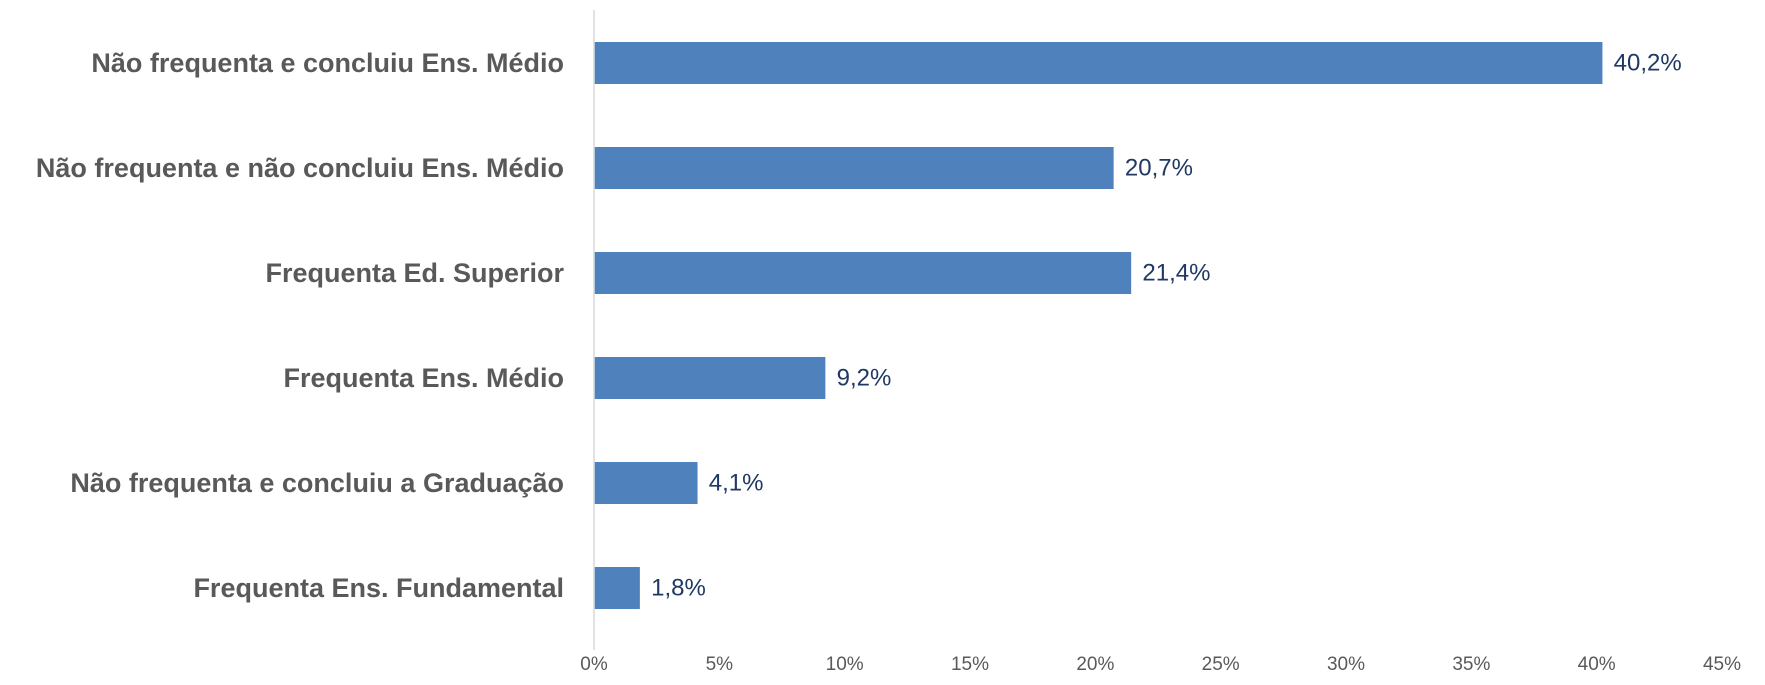 Image resolution: width=1765 pixels, height=685 pixels. I want to click on category-label: Frequenta Ed. Superior, so click(414, 273).